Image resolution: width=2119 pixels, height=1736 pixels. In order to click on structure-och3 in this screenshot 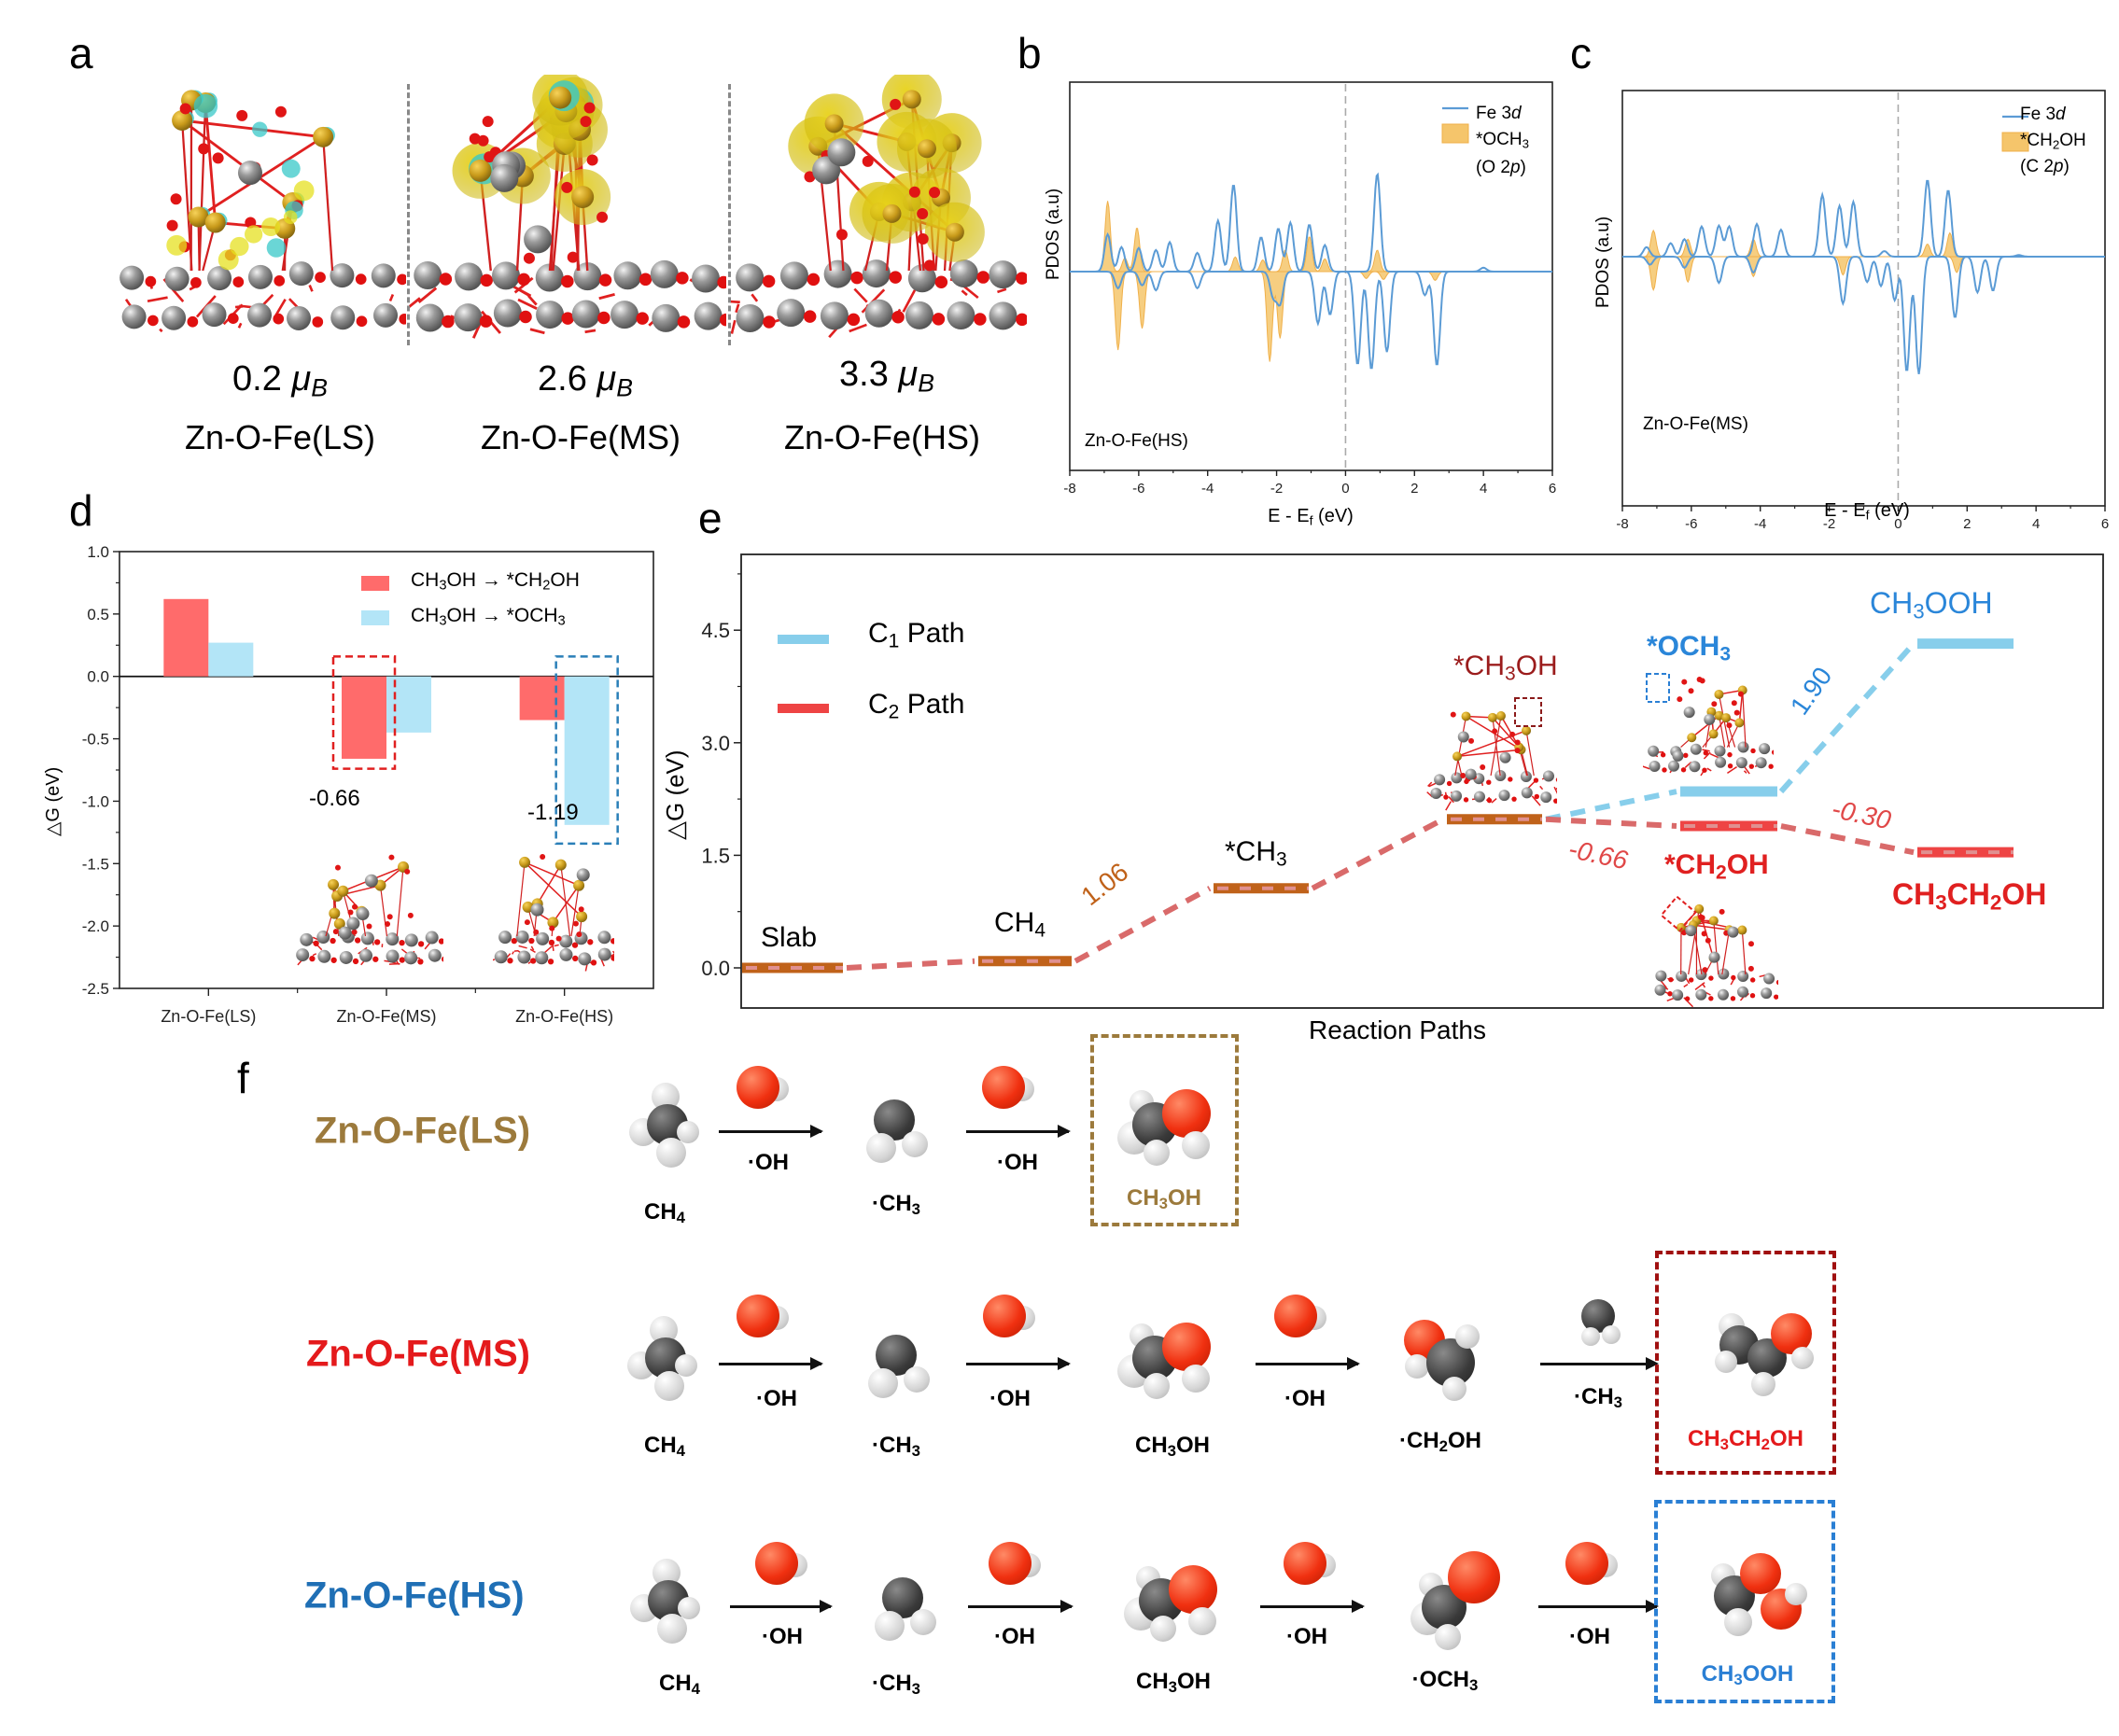, I will do `click(1708, 725)`.